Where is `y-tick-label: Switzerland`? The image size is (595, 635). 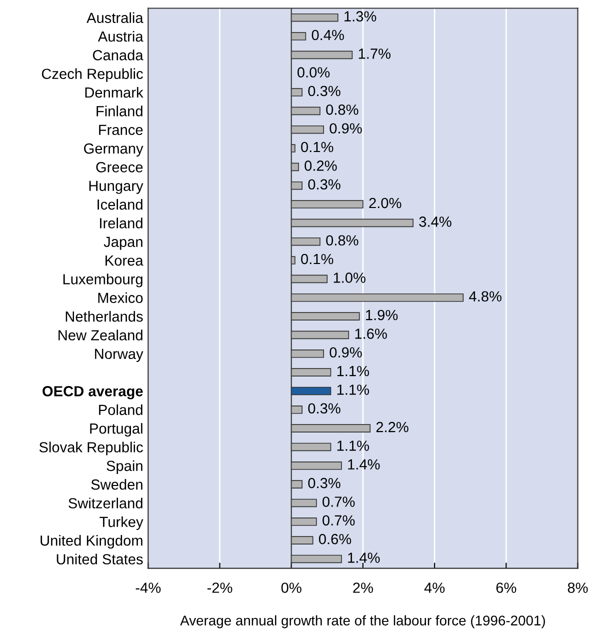
y-tick-label: Switzerland is located at coordinates (105, 503).